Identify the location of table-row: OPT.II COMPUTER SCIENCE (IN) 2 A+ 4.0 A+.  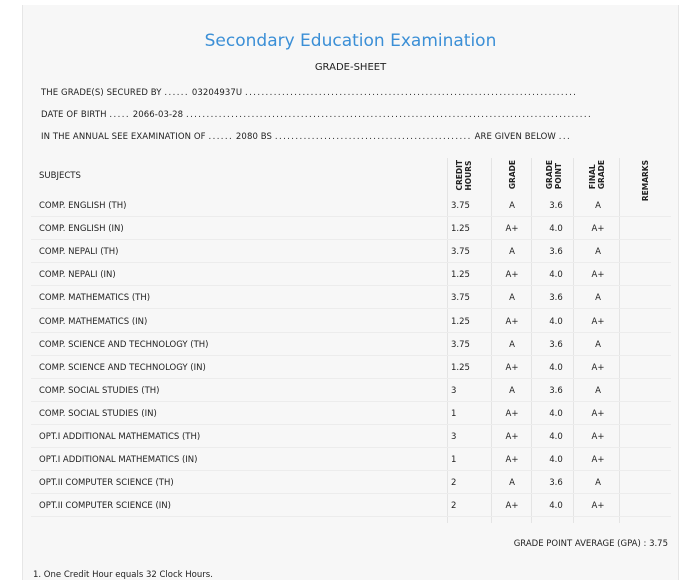
(351, 506).